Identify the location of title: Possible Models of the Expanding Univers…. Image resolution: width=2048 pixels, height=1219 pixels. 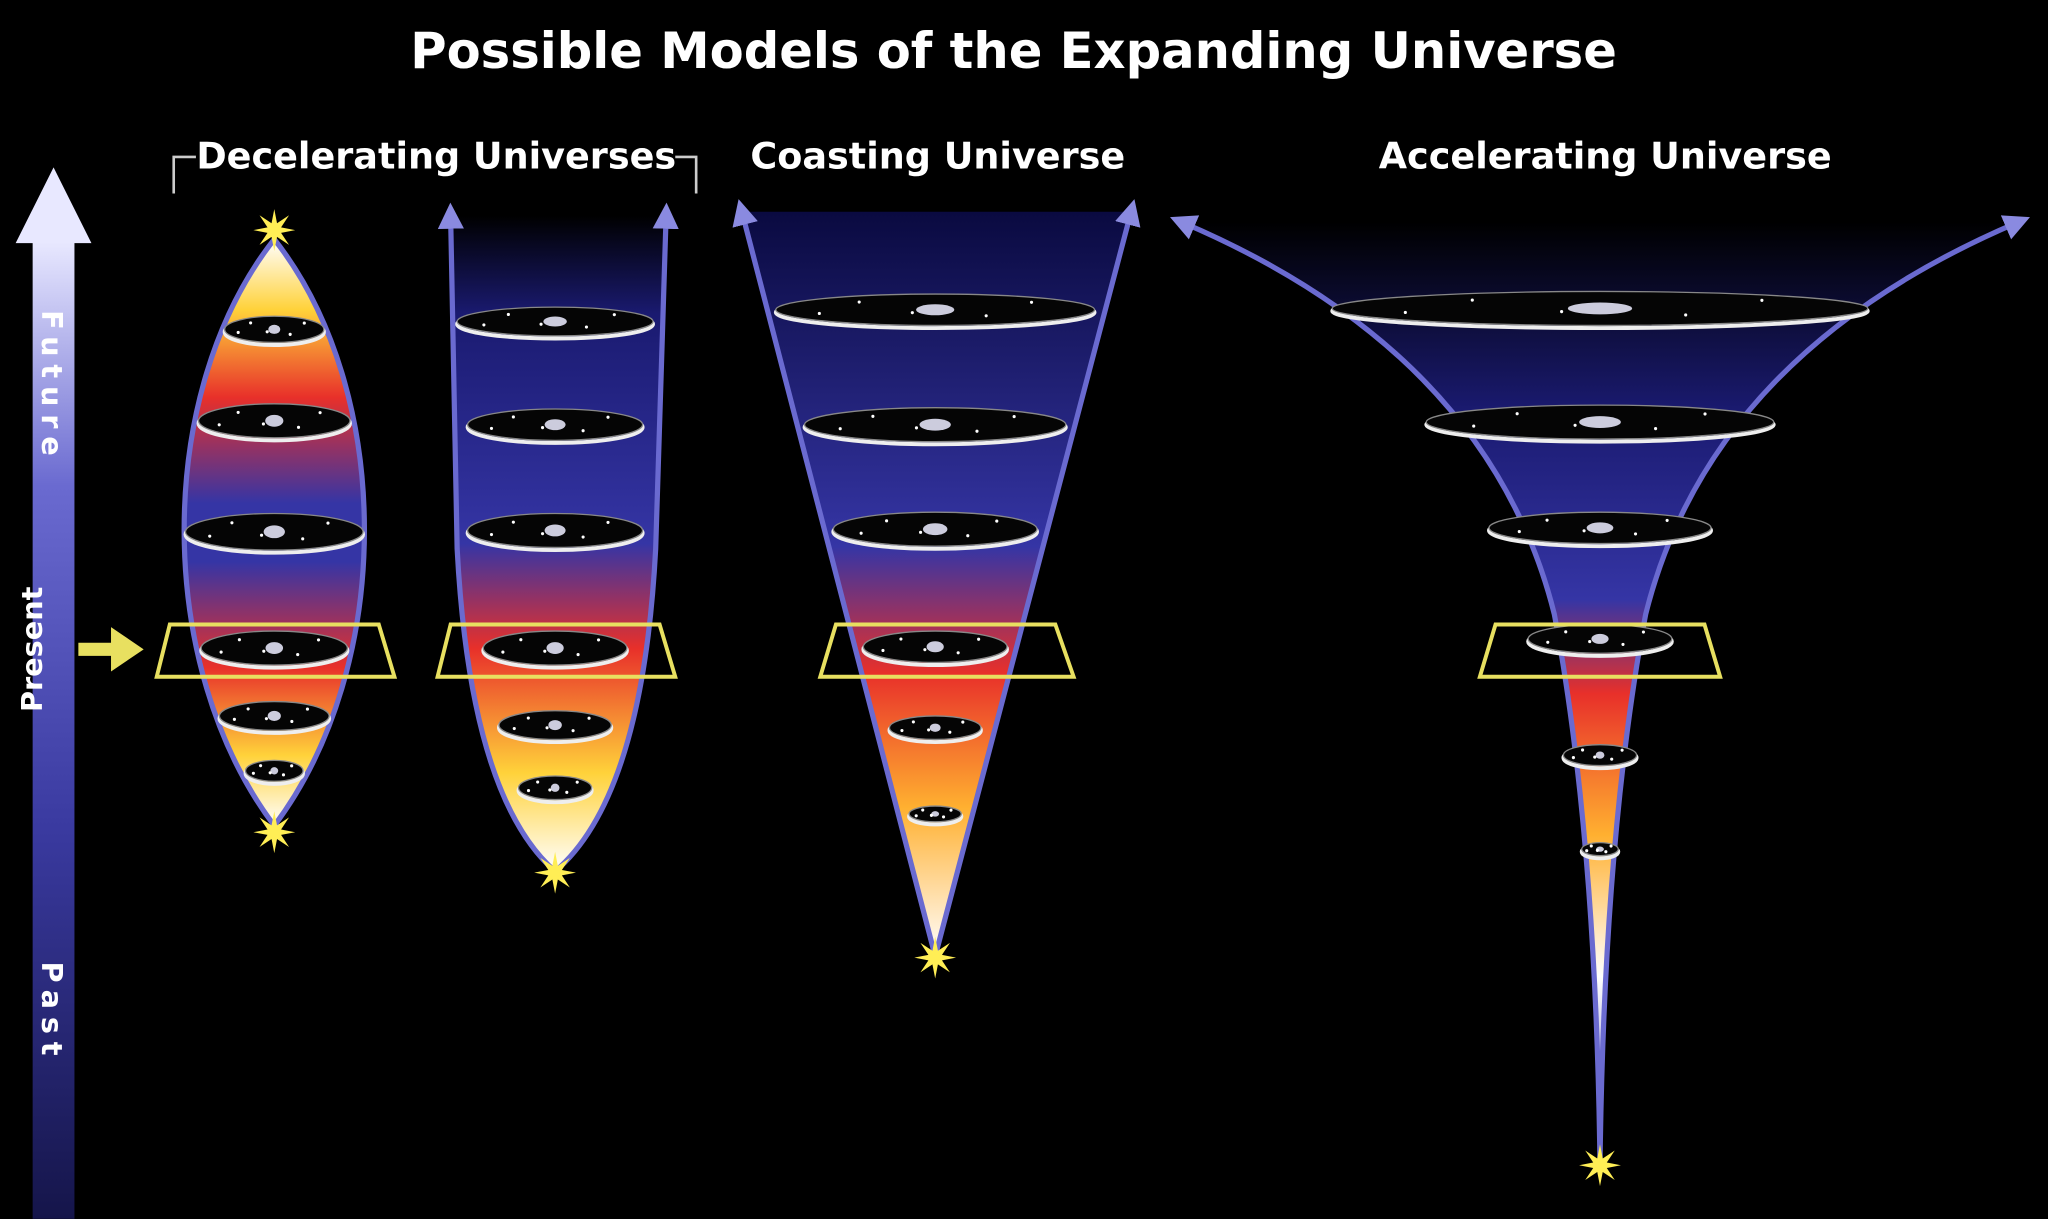
(1013, 51).